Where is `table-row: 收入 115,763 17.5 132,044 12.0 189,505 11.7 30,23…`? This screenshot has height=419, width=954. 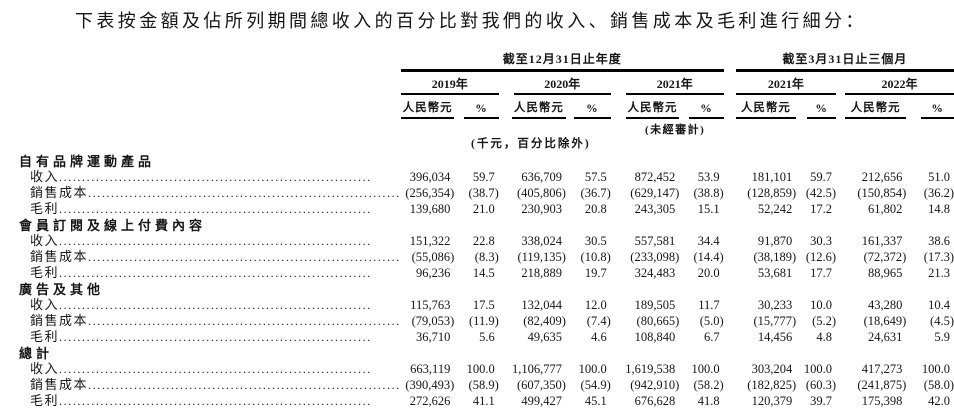
table-row: 收入 115,763 17.5 132,044 12.0 189,505 11.7 30,23… is located at coordinates (486, 305).